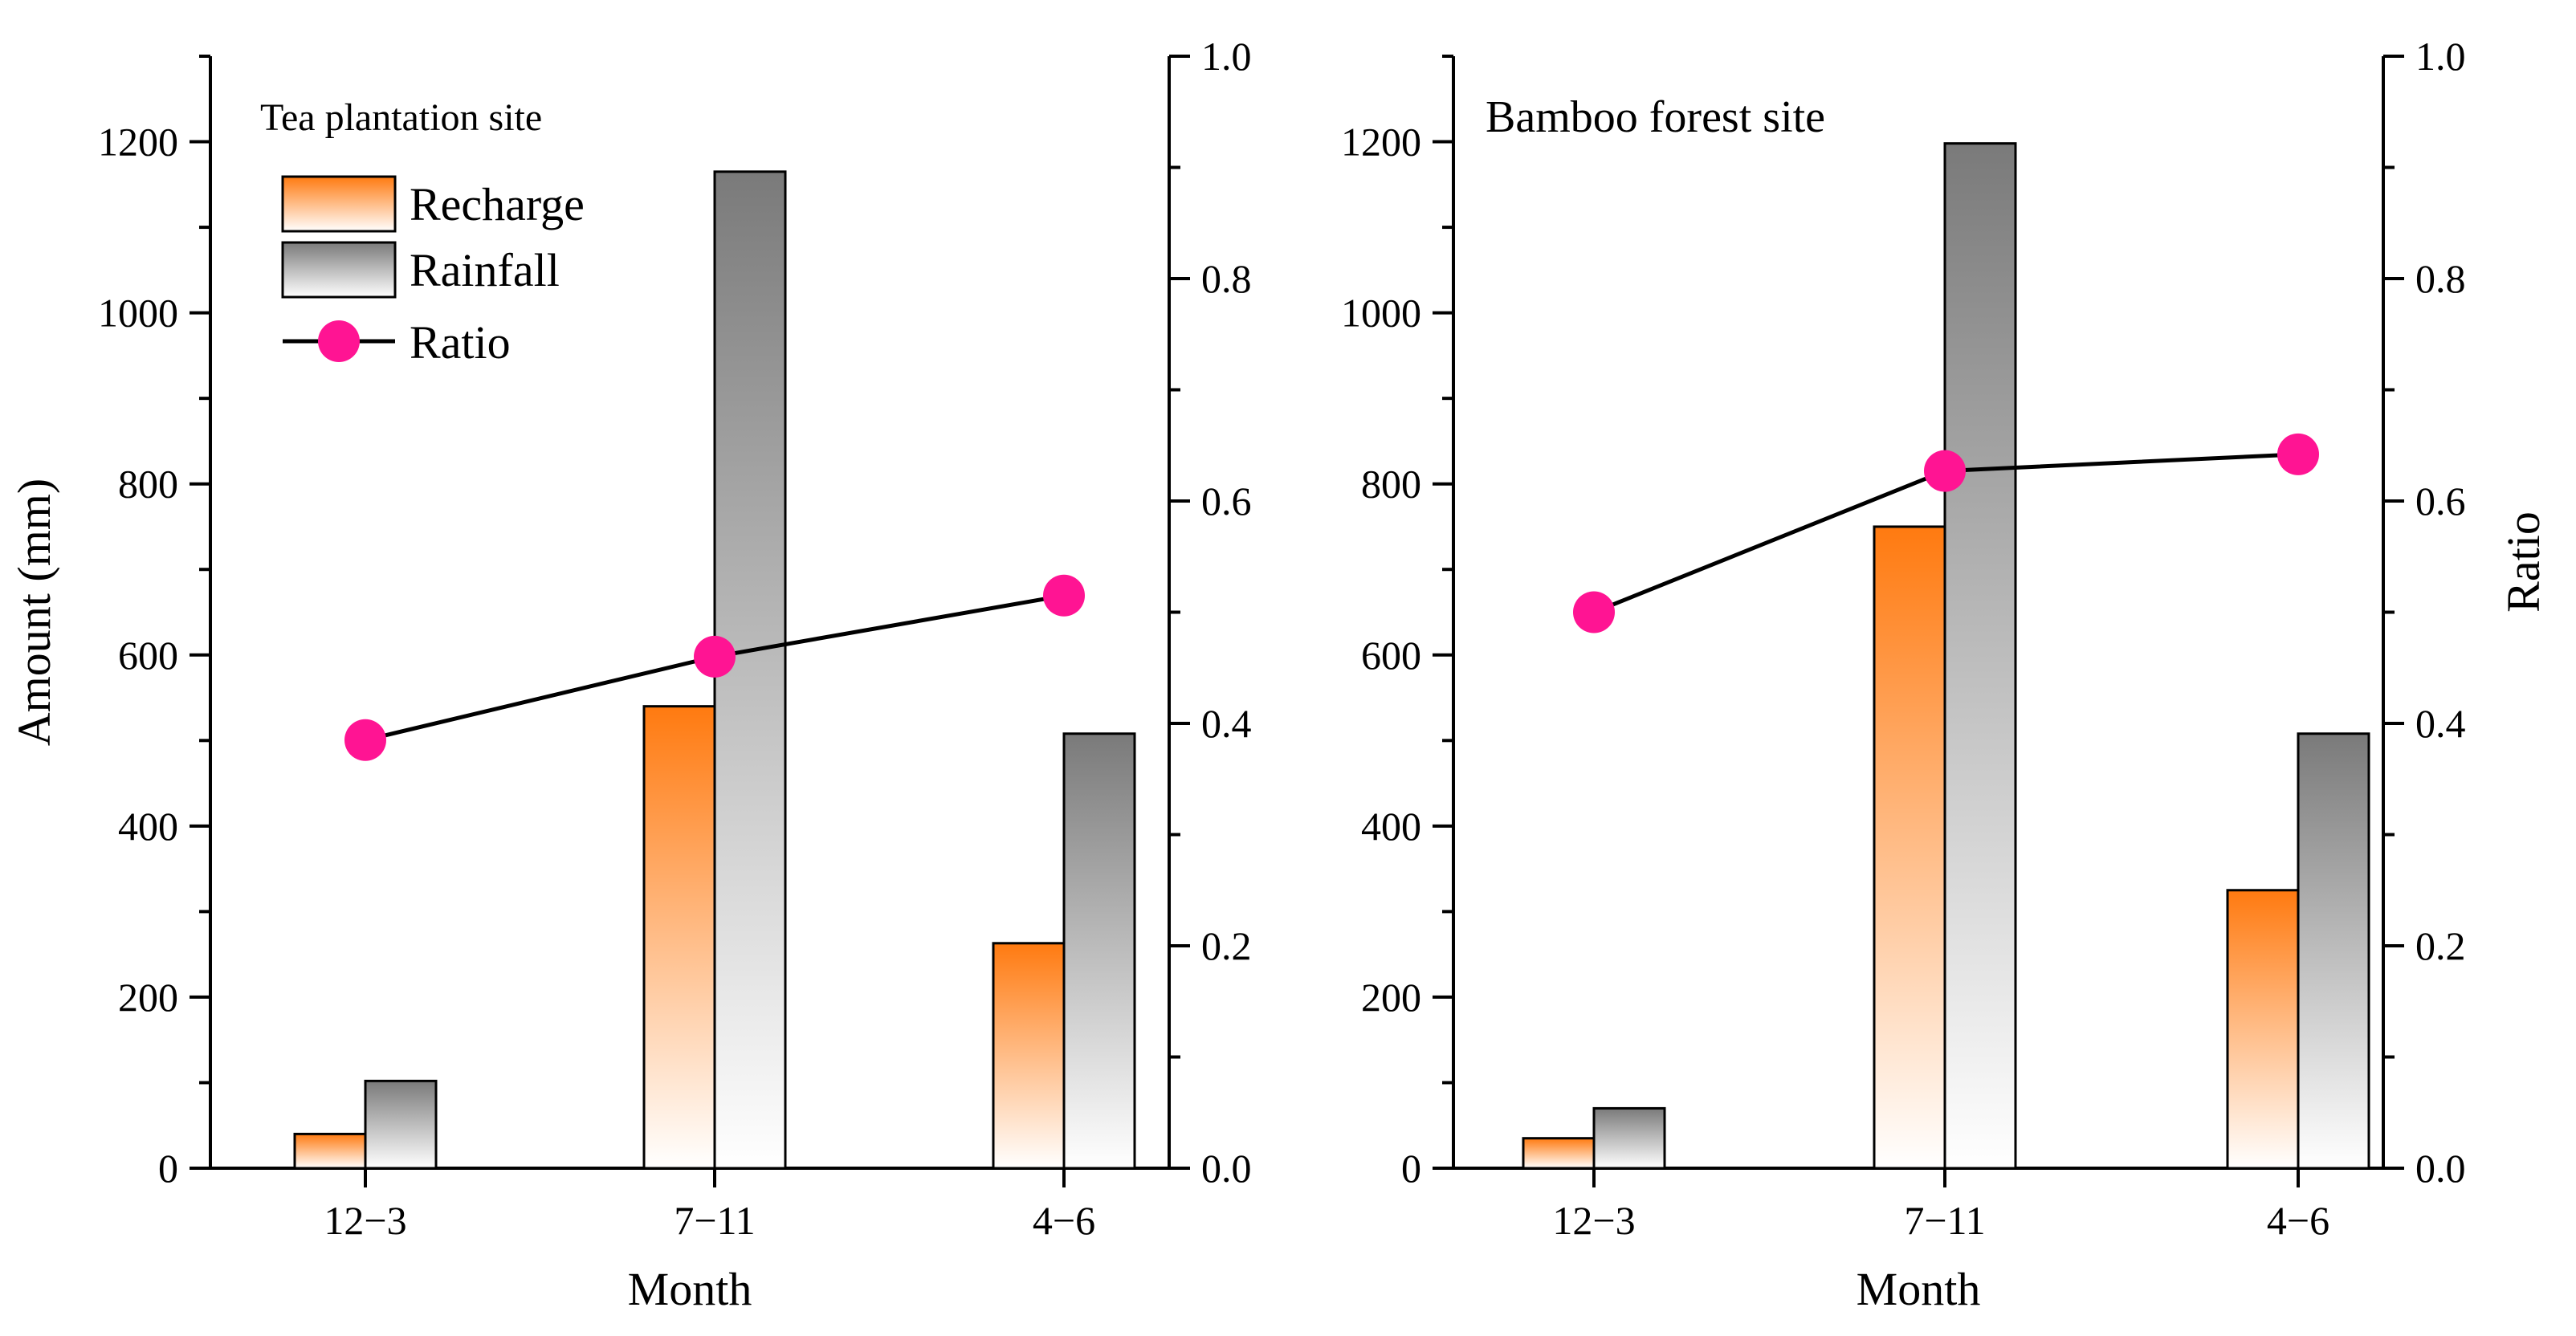 The image size is (2576, 1336). What do you see at coordinates (461, 343) in the screenshot?
I see `legend-ratio-label: Ratio` at bounding box center [461, 343].